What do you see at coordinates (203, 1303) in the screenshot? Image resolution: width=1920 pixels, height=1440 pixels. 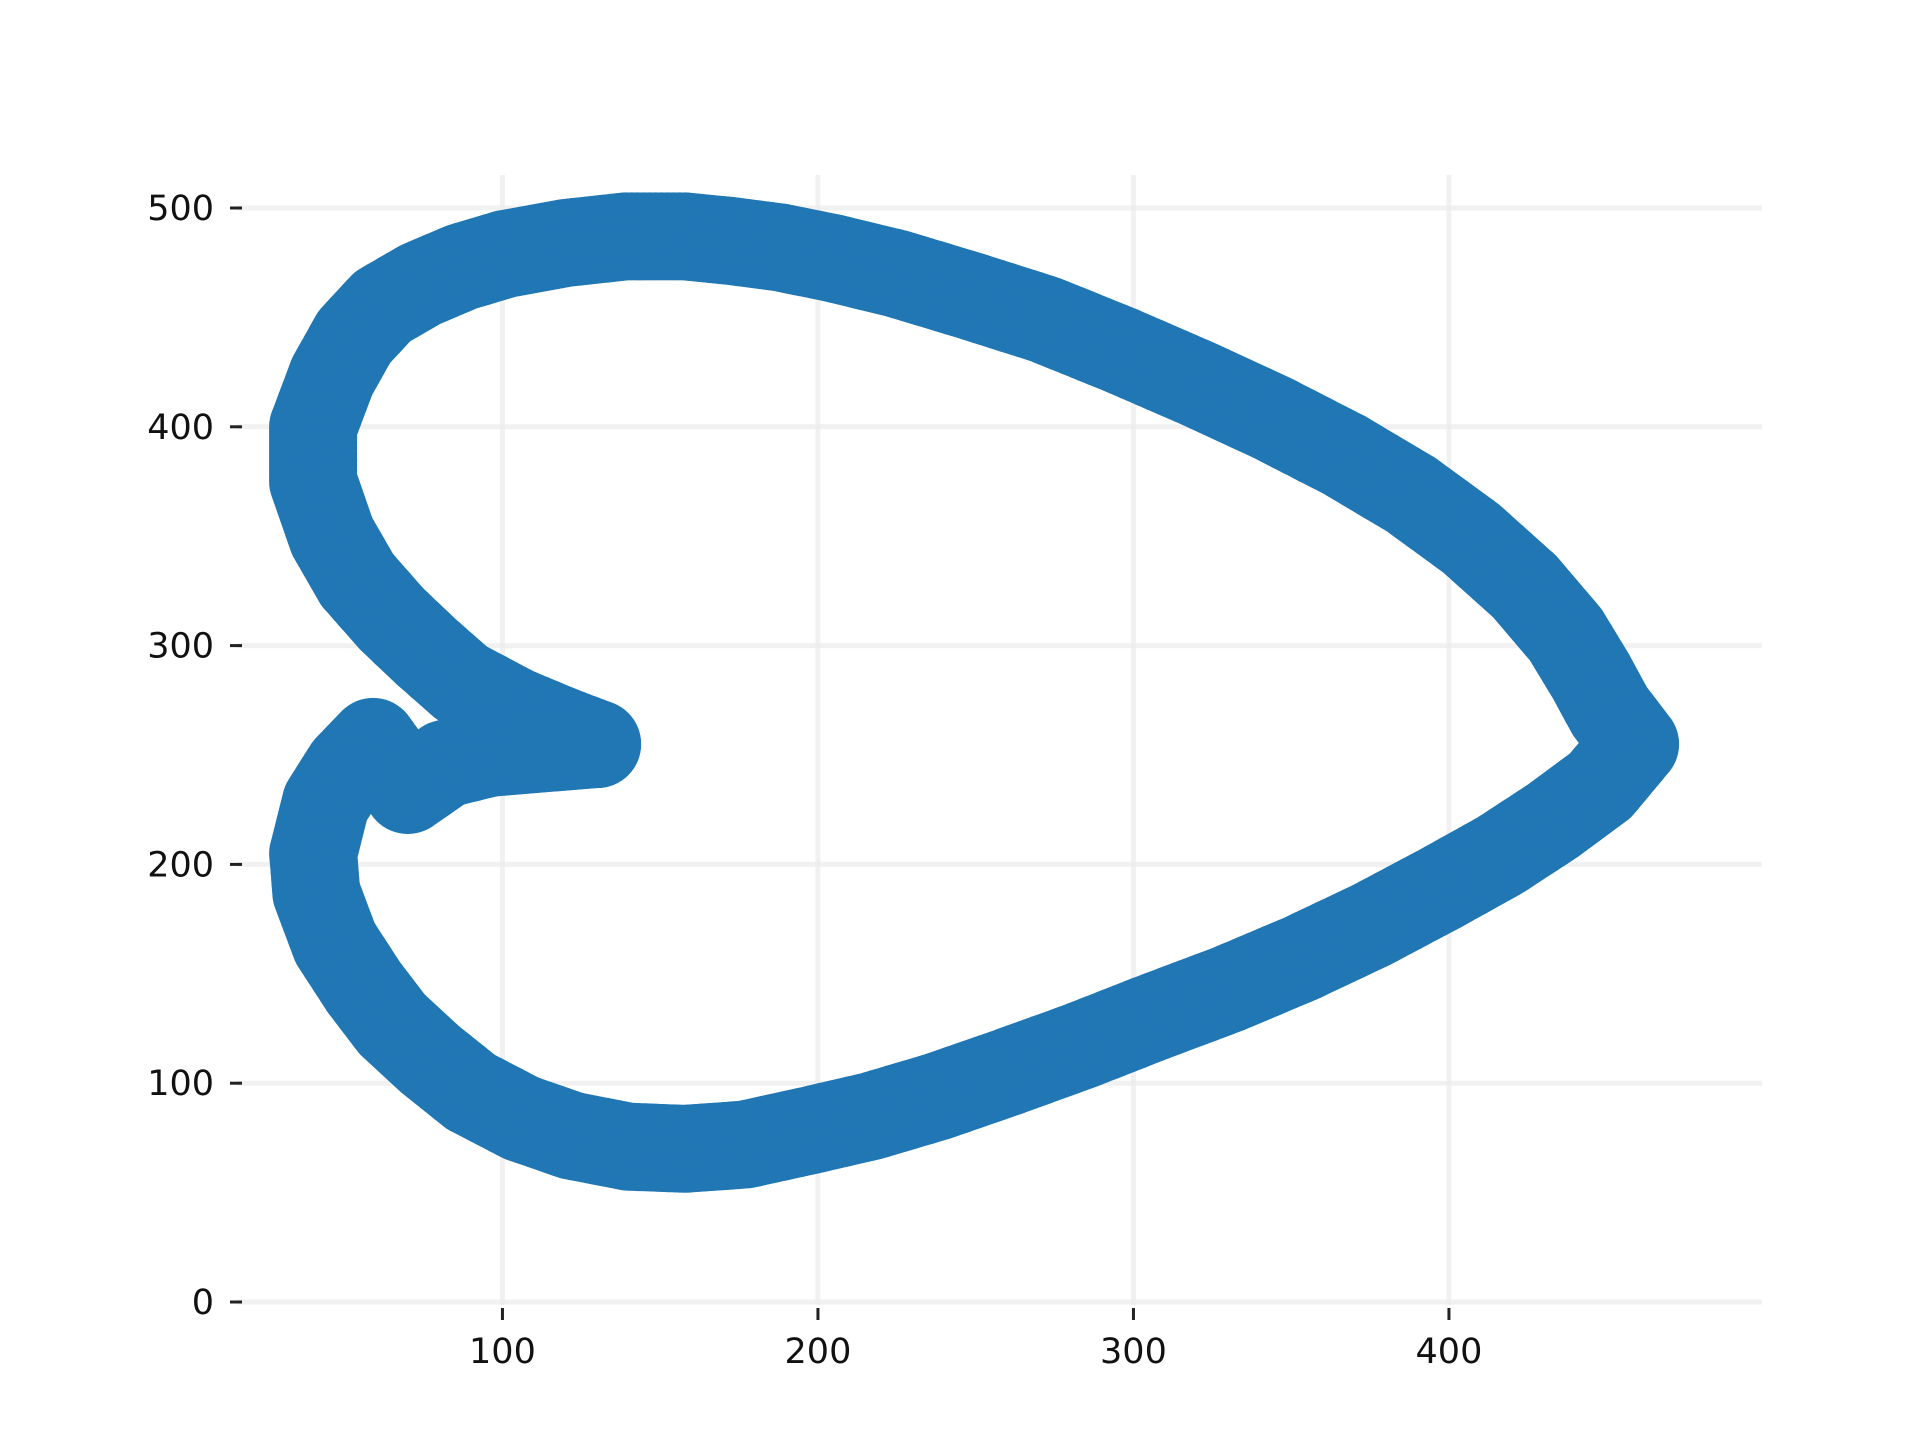 I see `y-tick-label-0: 0` at bounding box center [203, 1303].